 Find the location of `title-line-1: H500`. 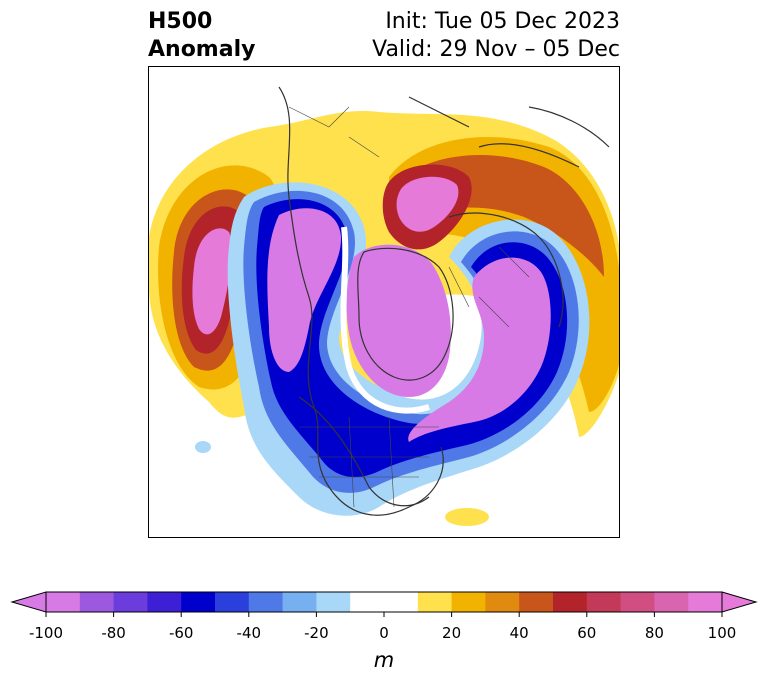

title-line-1: H500 is located at coordinates (180, 21).